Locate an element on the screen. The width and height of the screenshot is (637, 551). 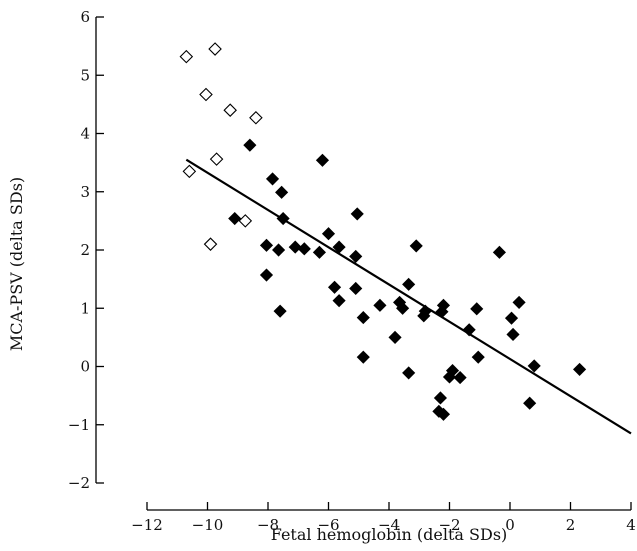
y-tick-label: 5 is located at coordinates (85, 75).